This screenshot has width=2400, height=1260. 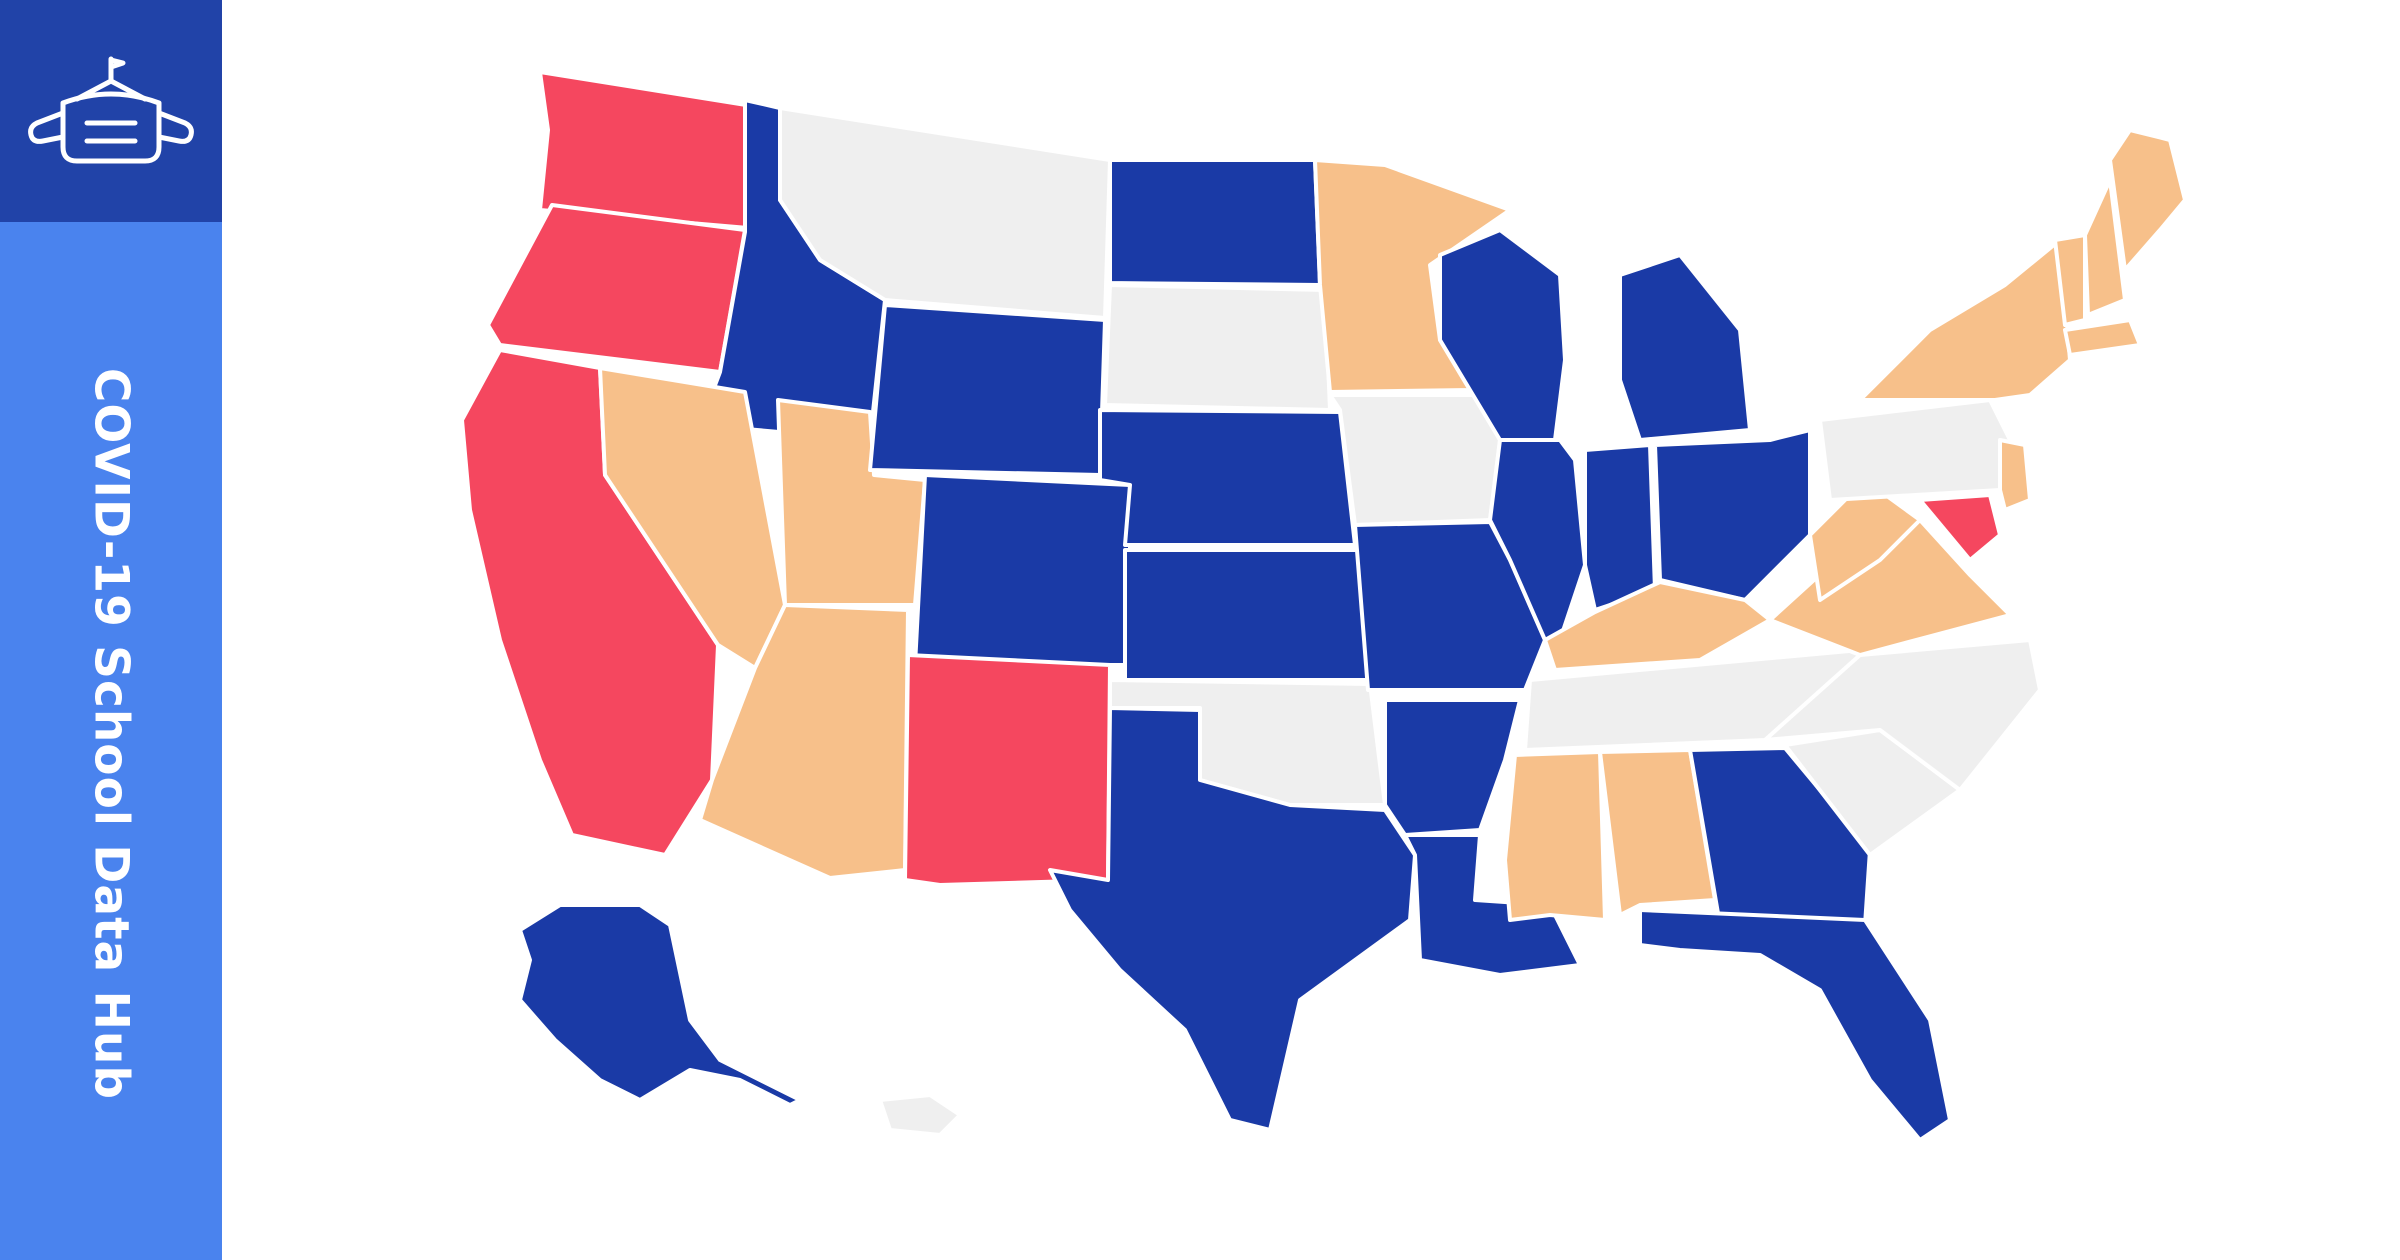 What do you see at coordinates (1246, 615) in the screenshot?
I see `state-ks` at bounding box center [1246, 615].